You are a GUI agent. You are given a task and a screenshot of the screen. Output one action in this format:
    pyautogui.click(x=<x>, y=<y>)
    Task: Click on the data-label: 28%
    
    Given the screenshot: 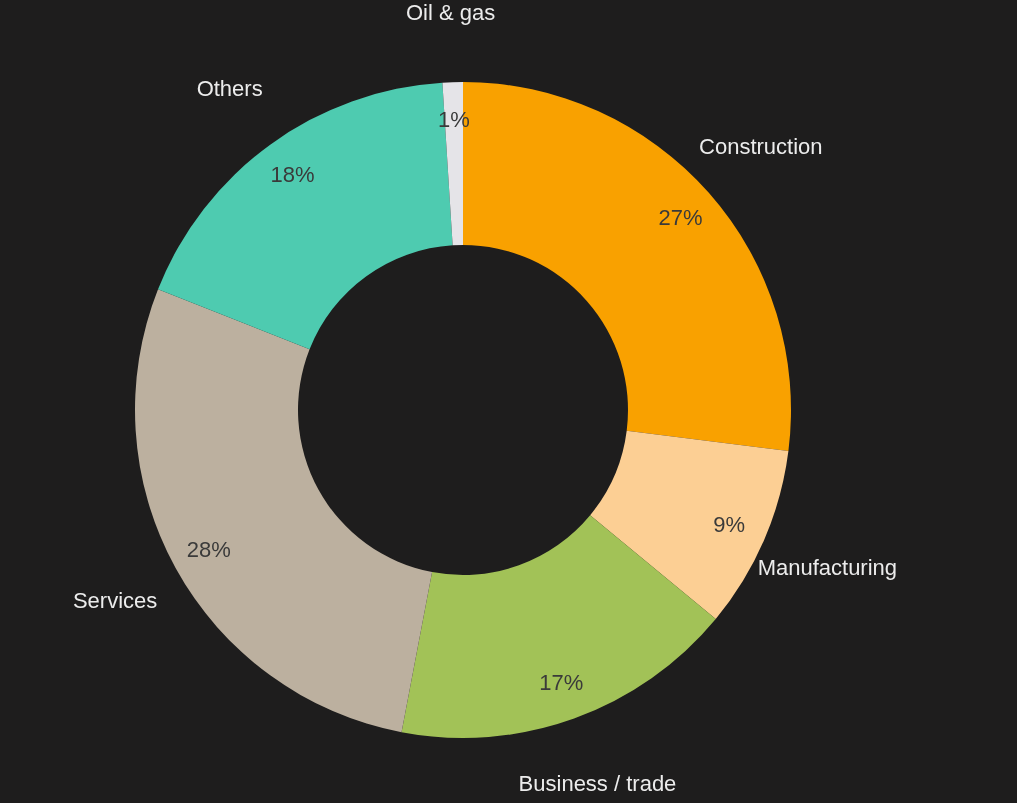 What is the action you would take?
    pyautogui.click(x=208, y=549)
    